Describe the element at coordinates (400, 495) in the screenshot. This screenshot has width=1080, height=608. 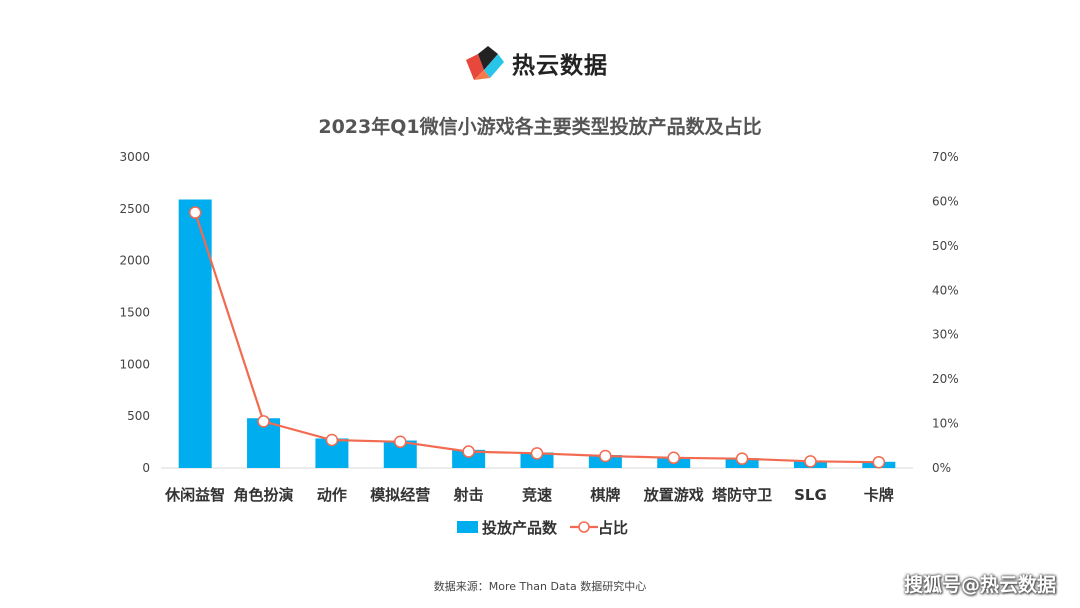
I see `category-label: 模拟经营` at that location.